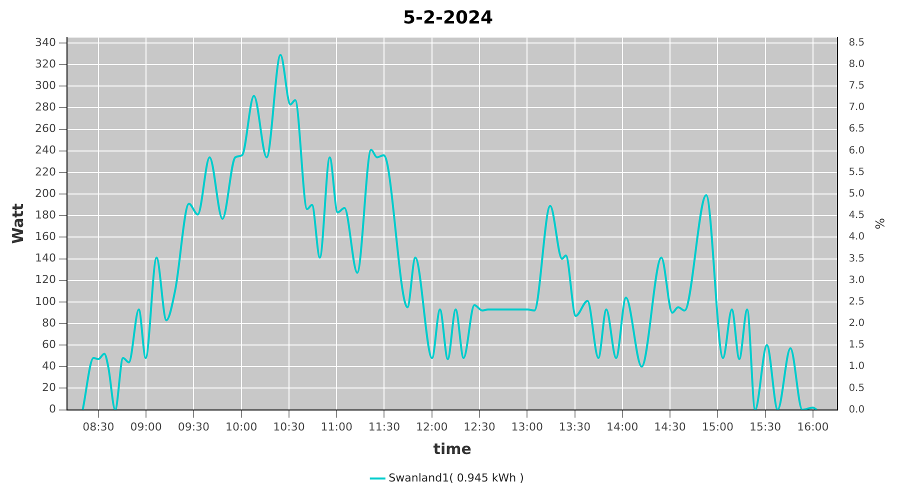  What do you see at coordinates (856, 86) in the screenshot?
I see `y2-tick-label: 7.5` at bounding box center [856, 86].